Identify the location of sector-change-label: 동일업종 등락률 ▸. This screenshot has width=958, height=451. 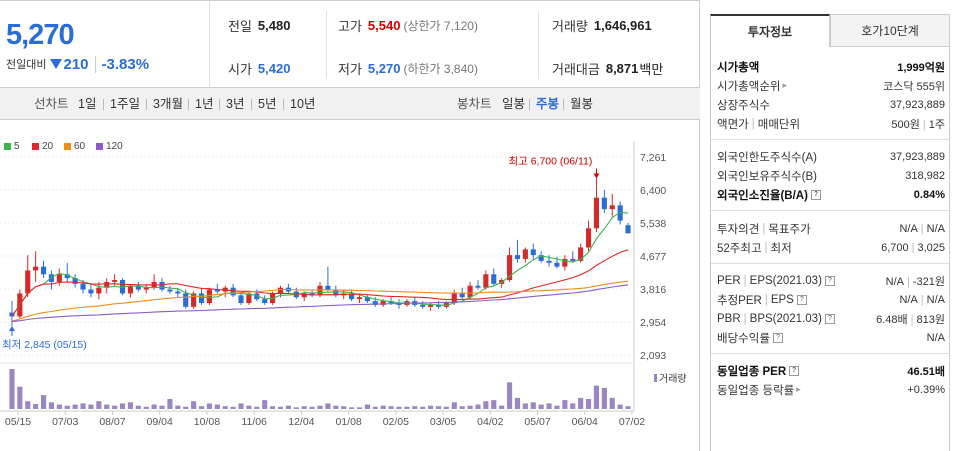
(759, 390).